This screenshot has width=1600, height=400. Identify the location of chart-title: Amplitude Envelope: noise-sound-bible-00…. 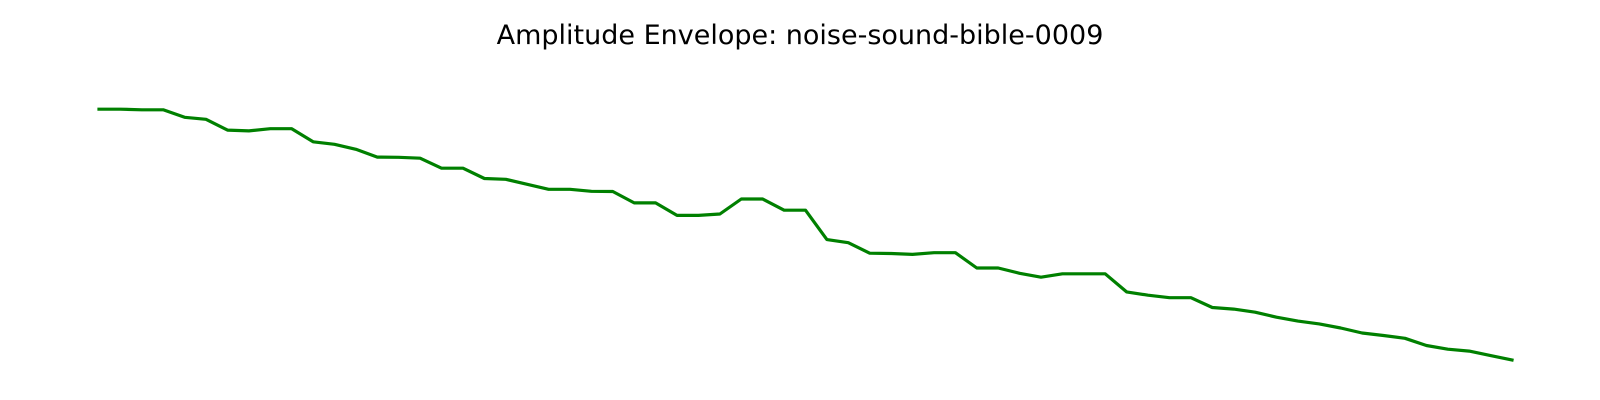
(800, 35).